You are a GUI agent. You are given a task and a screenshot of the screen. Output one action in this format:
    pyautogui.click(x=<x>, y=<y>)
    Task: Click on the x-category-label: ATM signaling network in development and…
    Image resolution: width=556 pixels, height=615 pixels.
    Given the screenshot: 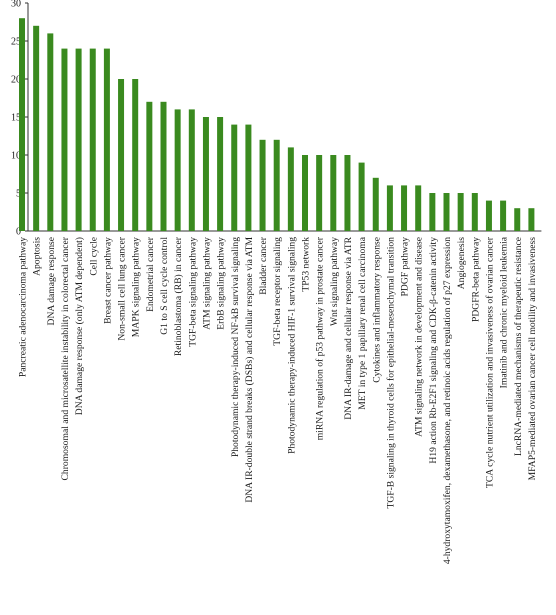 What is the action you would take?
    pyautogui.click(x=419, y=337)
    